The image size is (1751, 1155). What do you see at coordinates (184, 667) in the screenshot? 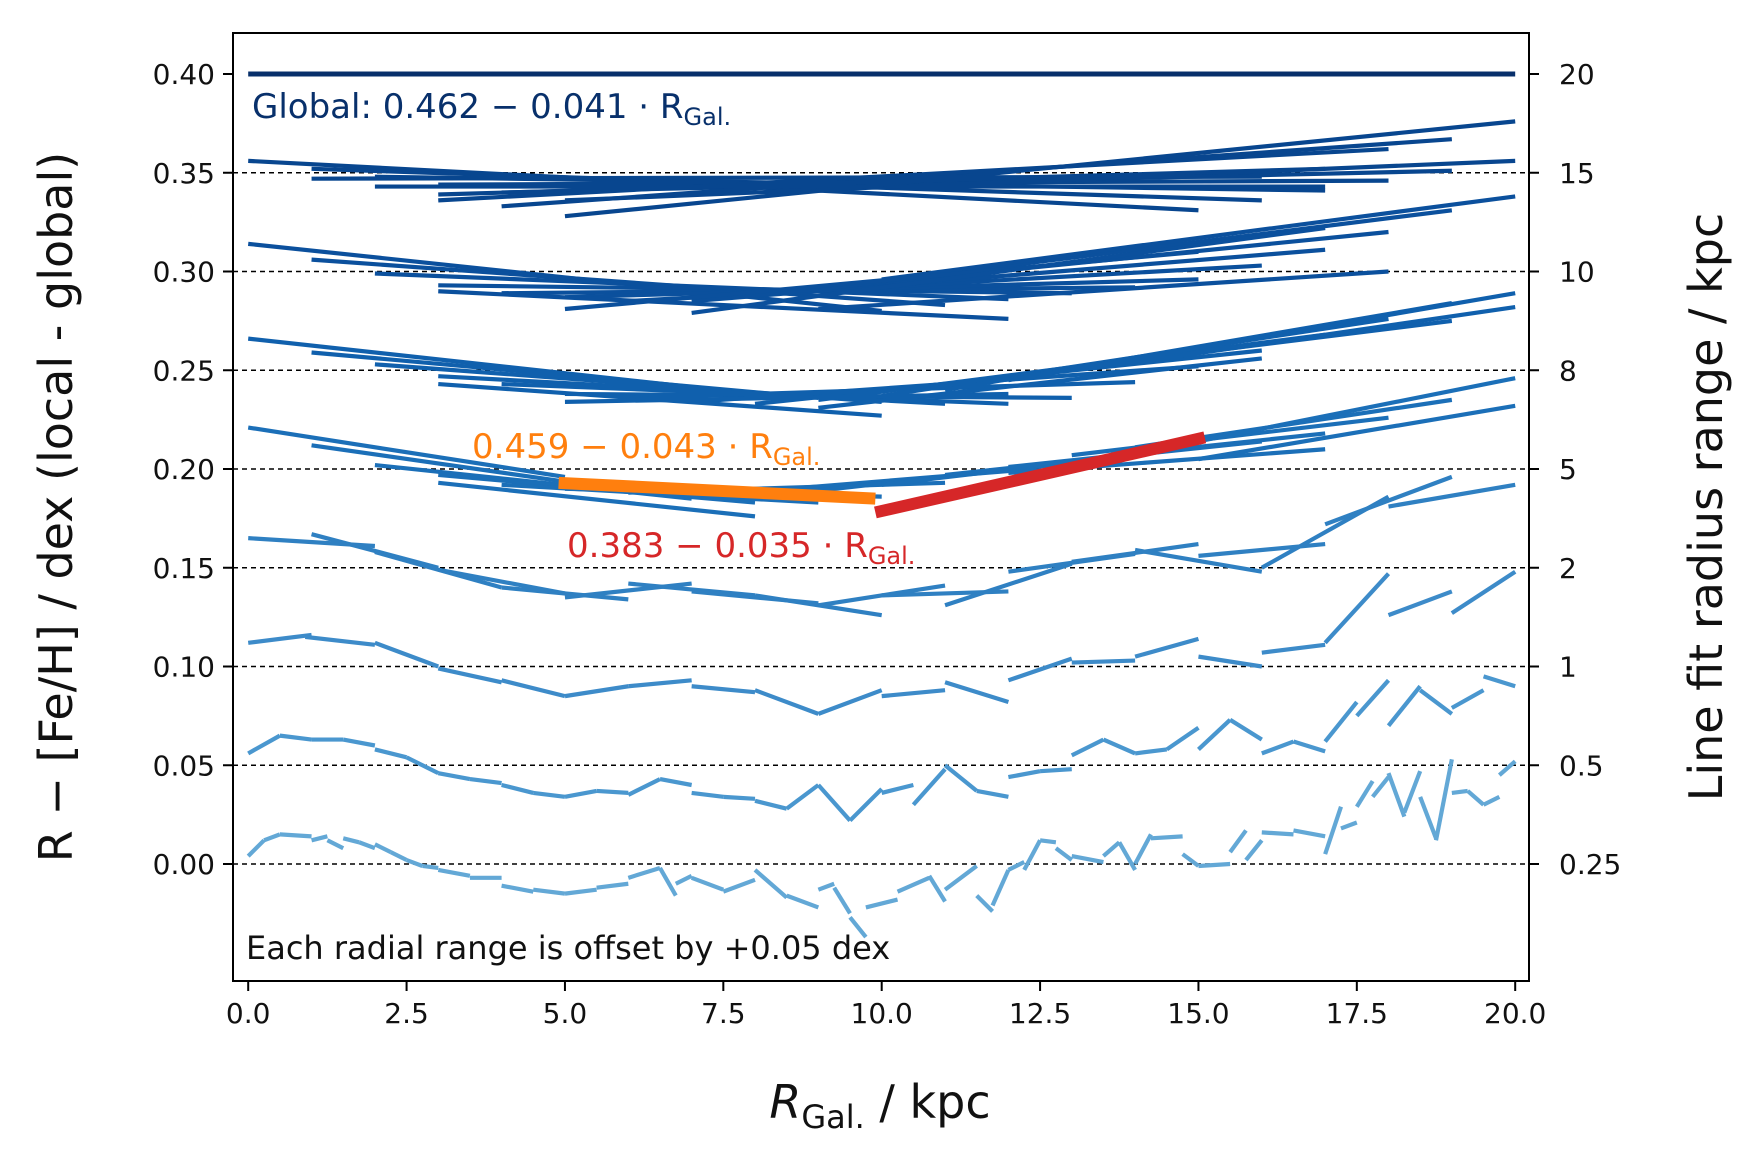
I see `y-tick-label: 0.10` at bounding box center [184, 667].